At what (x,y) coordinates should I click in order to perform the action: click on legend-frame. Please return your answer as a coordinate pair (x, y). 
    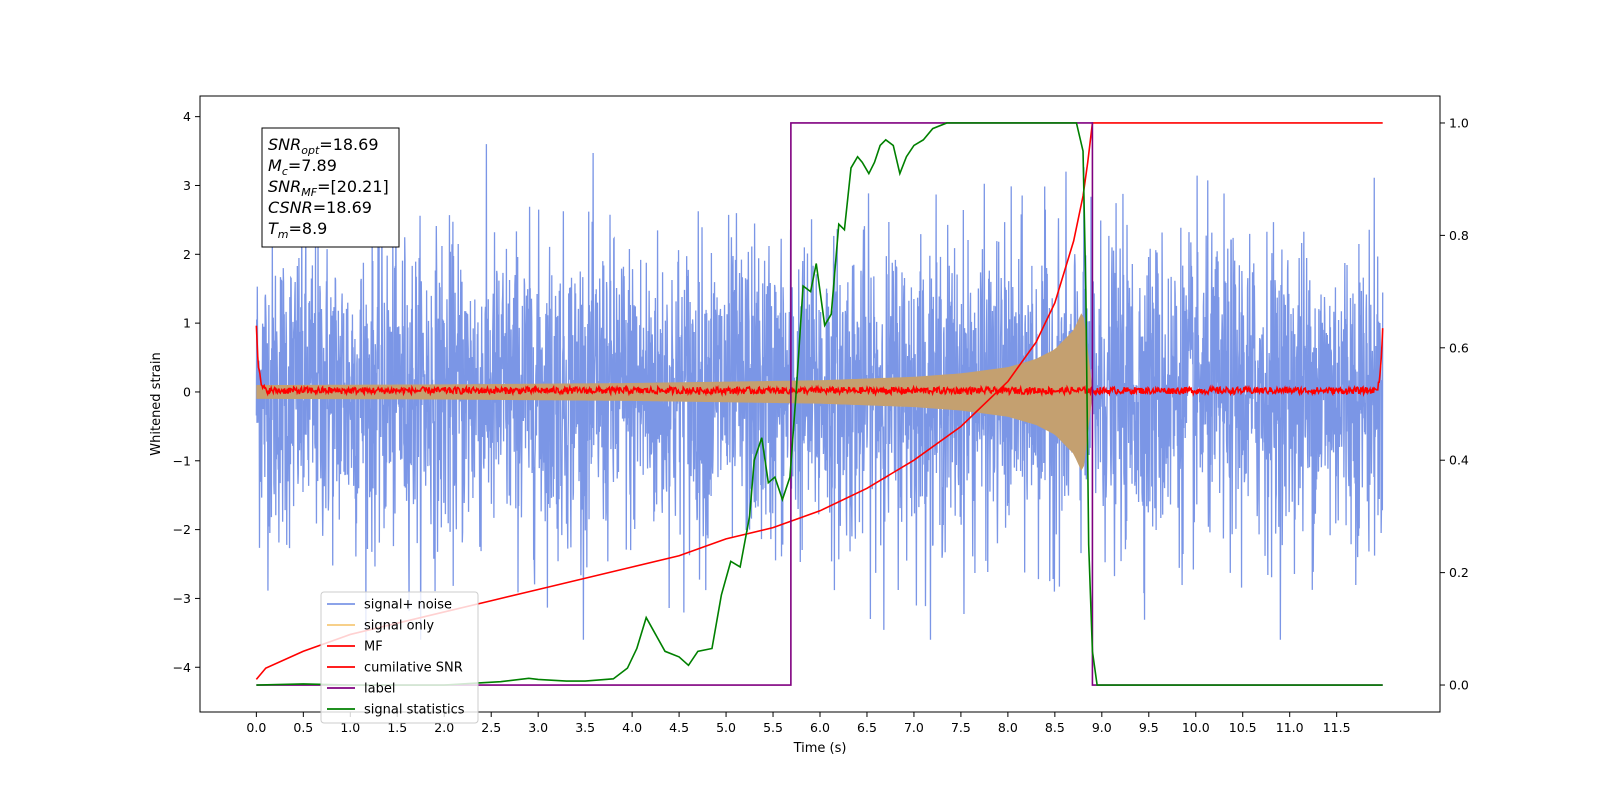
    Looking at the image, I should click on (399, 657).